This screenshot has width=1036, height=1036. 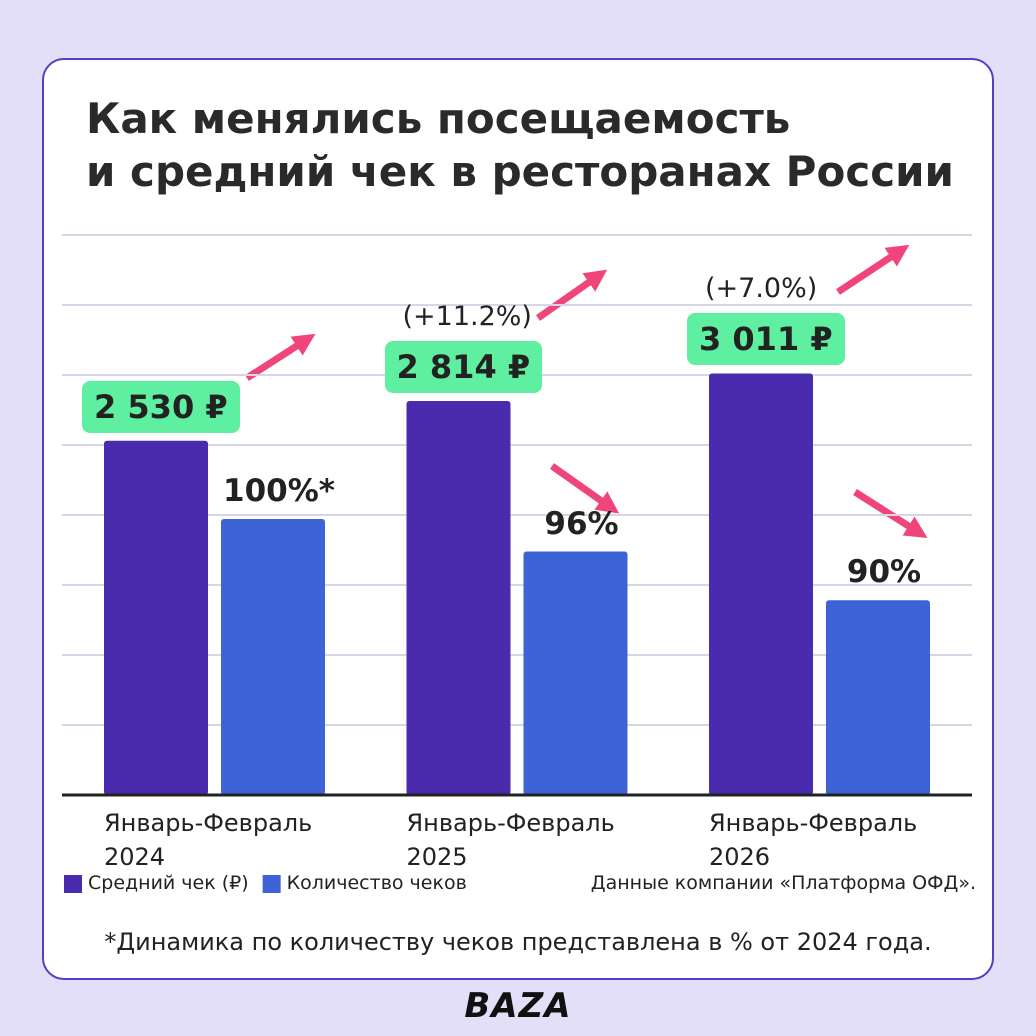 I want to click on value-label: 2 814 ₽, so click(x=463, y=367).